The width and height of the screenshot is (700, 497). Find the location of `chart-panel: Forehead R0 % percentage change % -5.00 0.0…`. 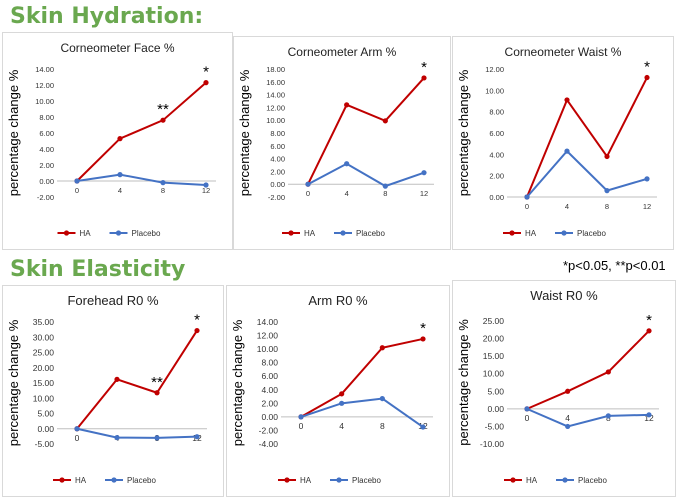

chart-panel: Forehead R0 % percentage change % -5.00 0.0… is located at coordinates (113, 391).